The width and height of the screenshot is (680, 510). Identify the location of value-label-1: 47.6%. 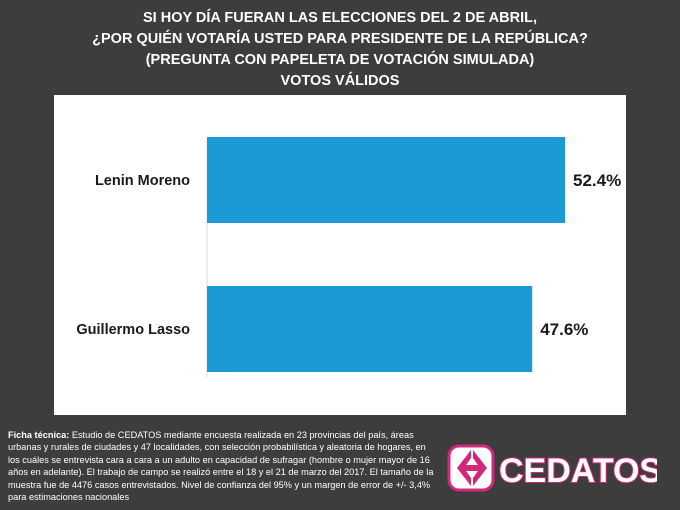
(564, 329).